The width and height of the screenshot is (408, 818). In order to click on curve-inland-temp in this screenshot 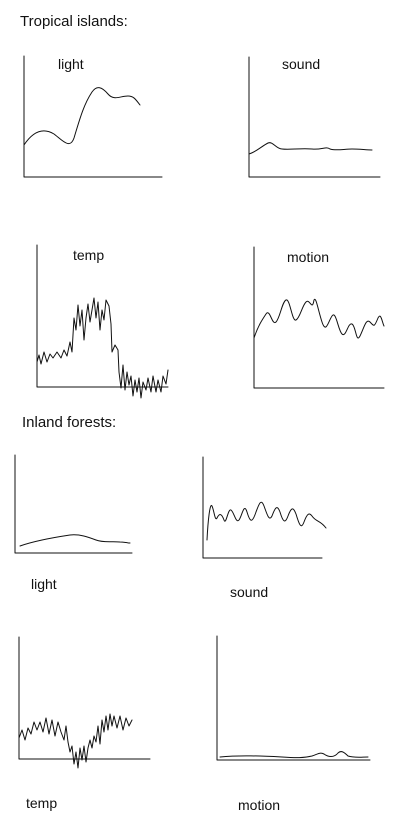, I will do `click(75, 741)`.